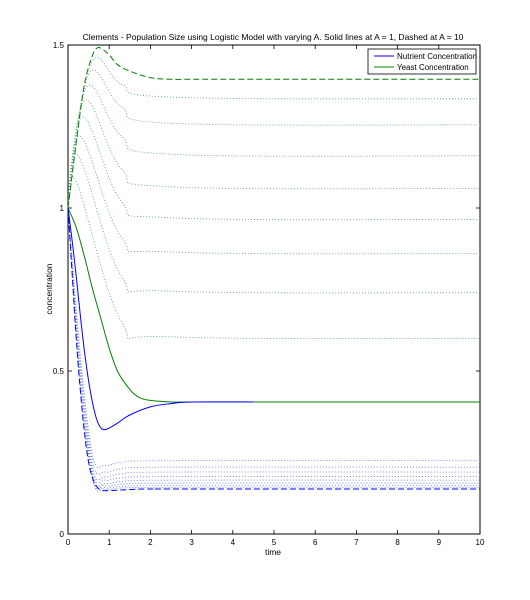 The image size is (530, 600). I want to click on x-tick-label: 4, so click(233, 542).